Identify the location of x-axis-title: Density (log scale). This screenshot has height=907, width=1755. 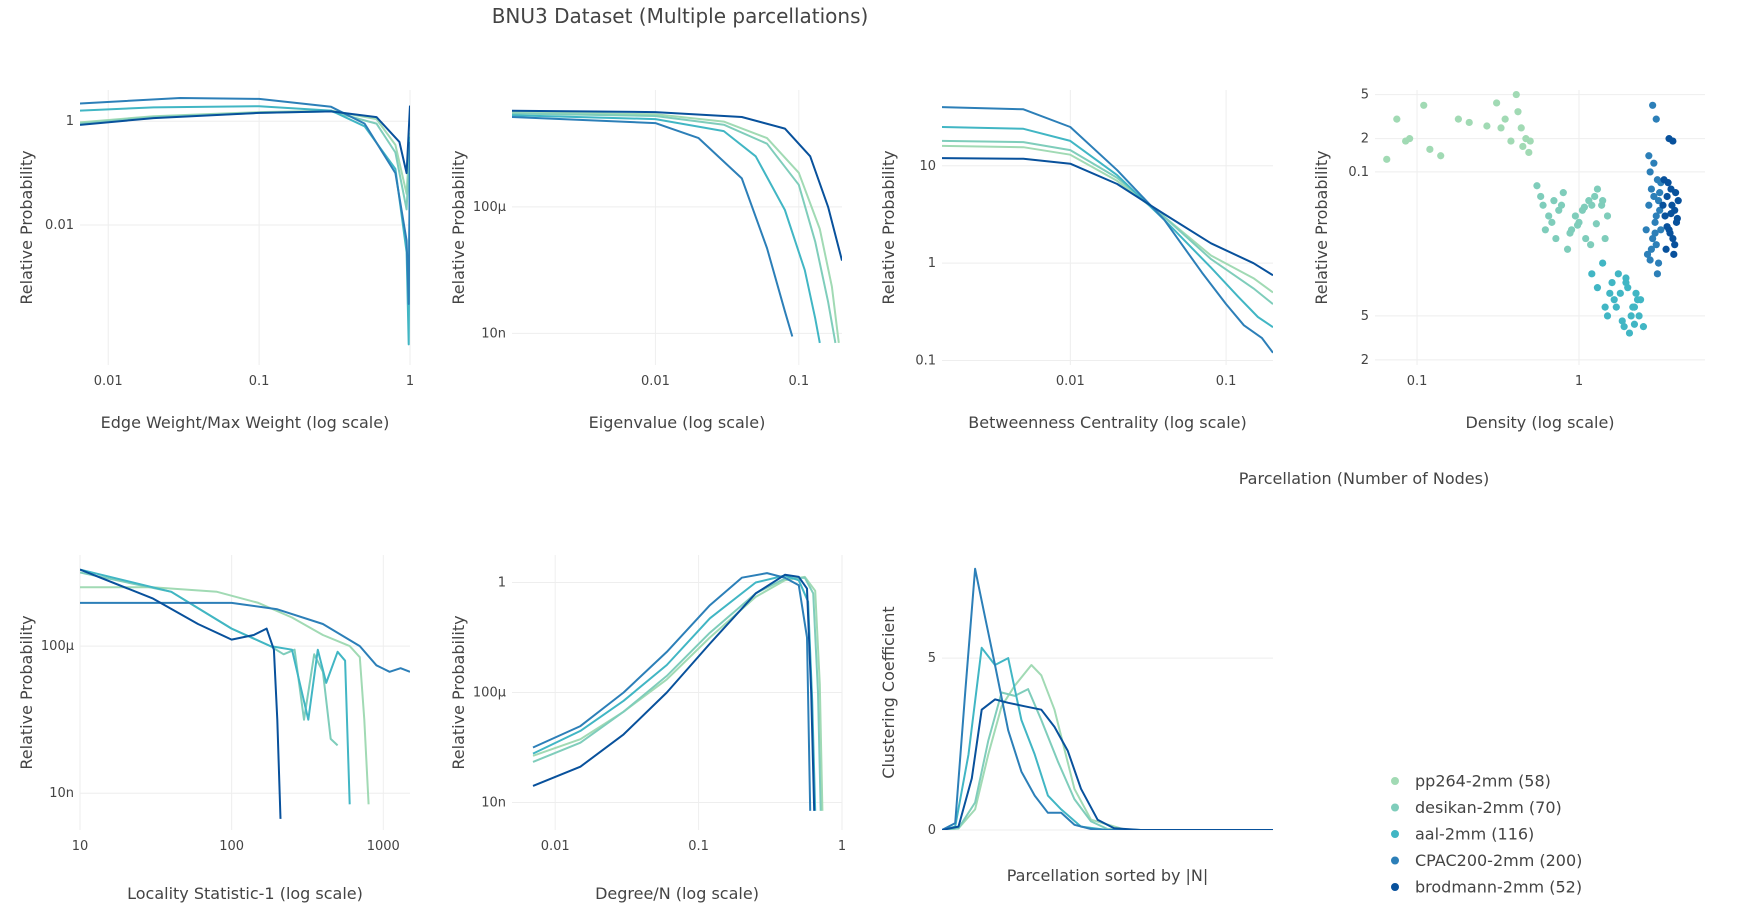
(1539, 422).